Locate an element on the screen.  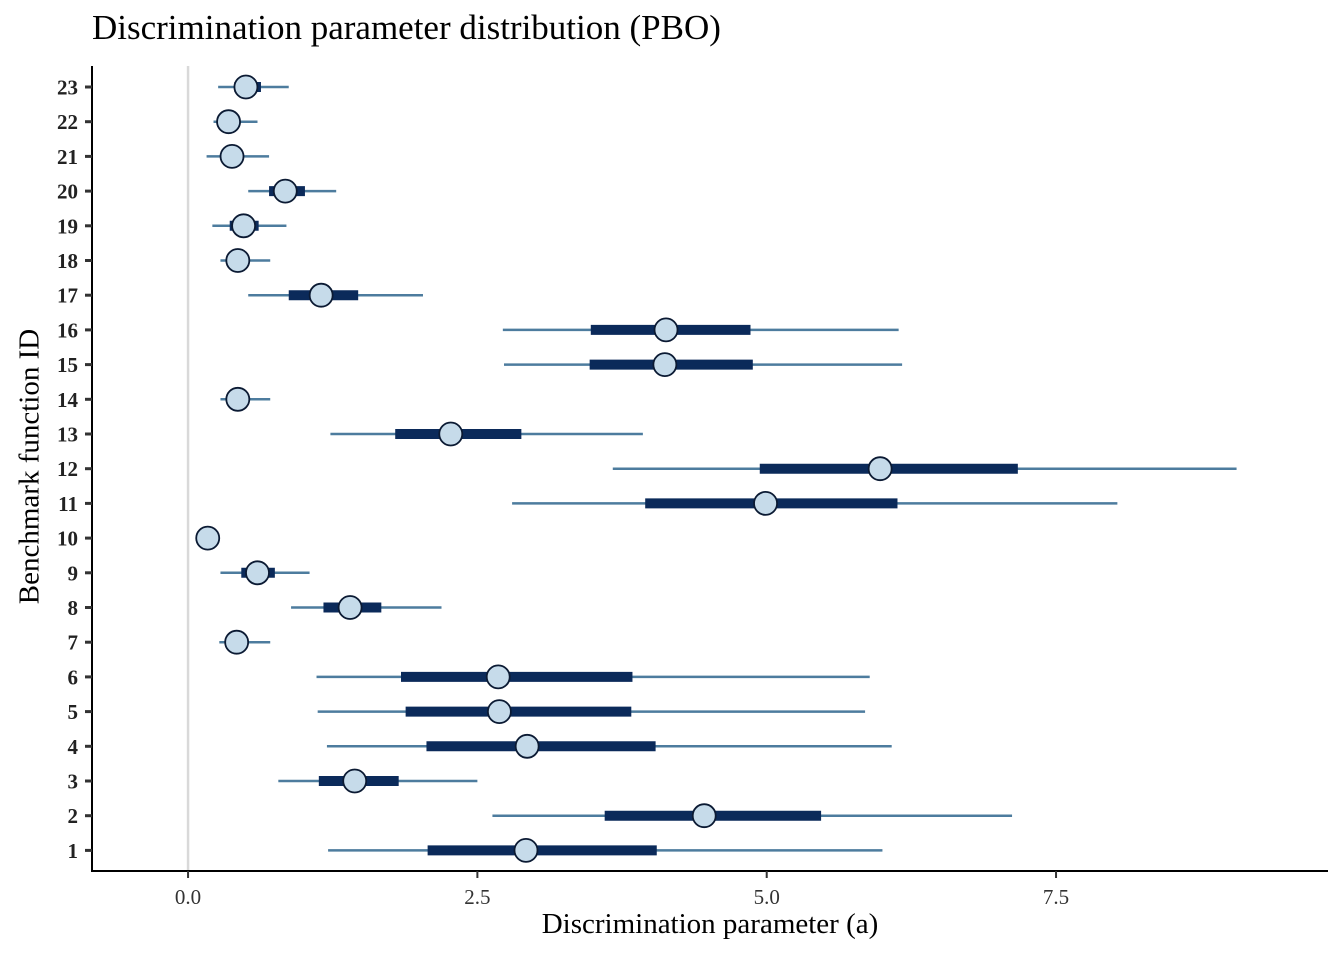
y-tick-label: 12 is located at coordinates (67, 469).